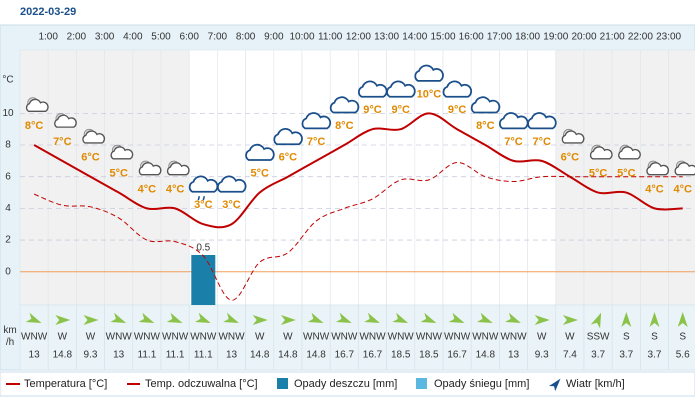 This screenshot has width=695, height=408. What do you see at coordinates (8, 113) in the screenshot?
I see `y-tick-label: 10` at bounding box center [8, 113].